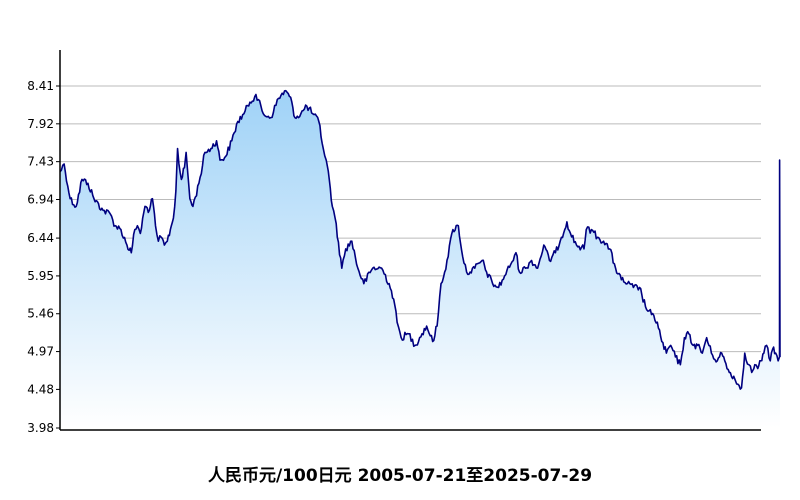 Image resolution: width=800 pixels, height=500 pixels. Describe the element at coordinates (40, 352) in the screenshot. I see `y-tick-label: 4.97` at that location.